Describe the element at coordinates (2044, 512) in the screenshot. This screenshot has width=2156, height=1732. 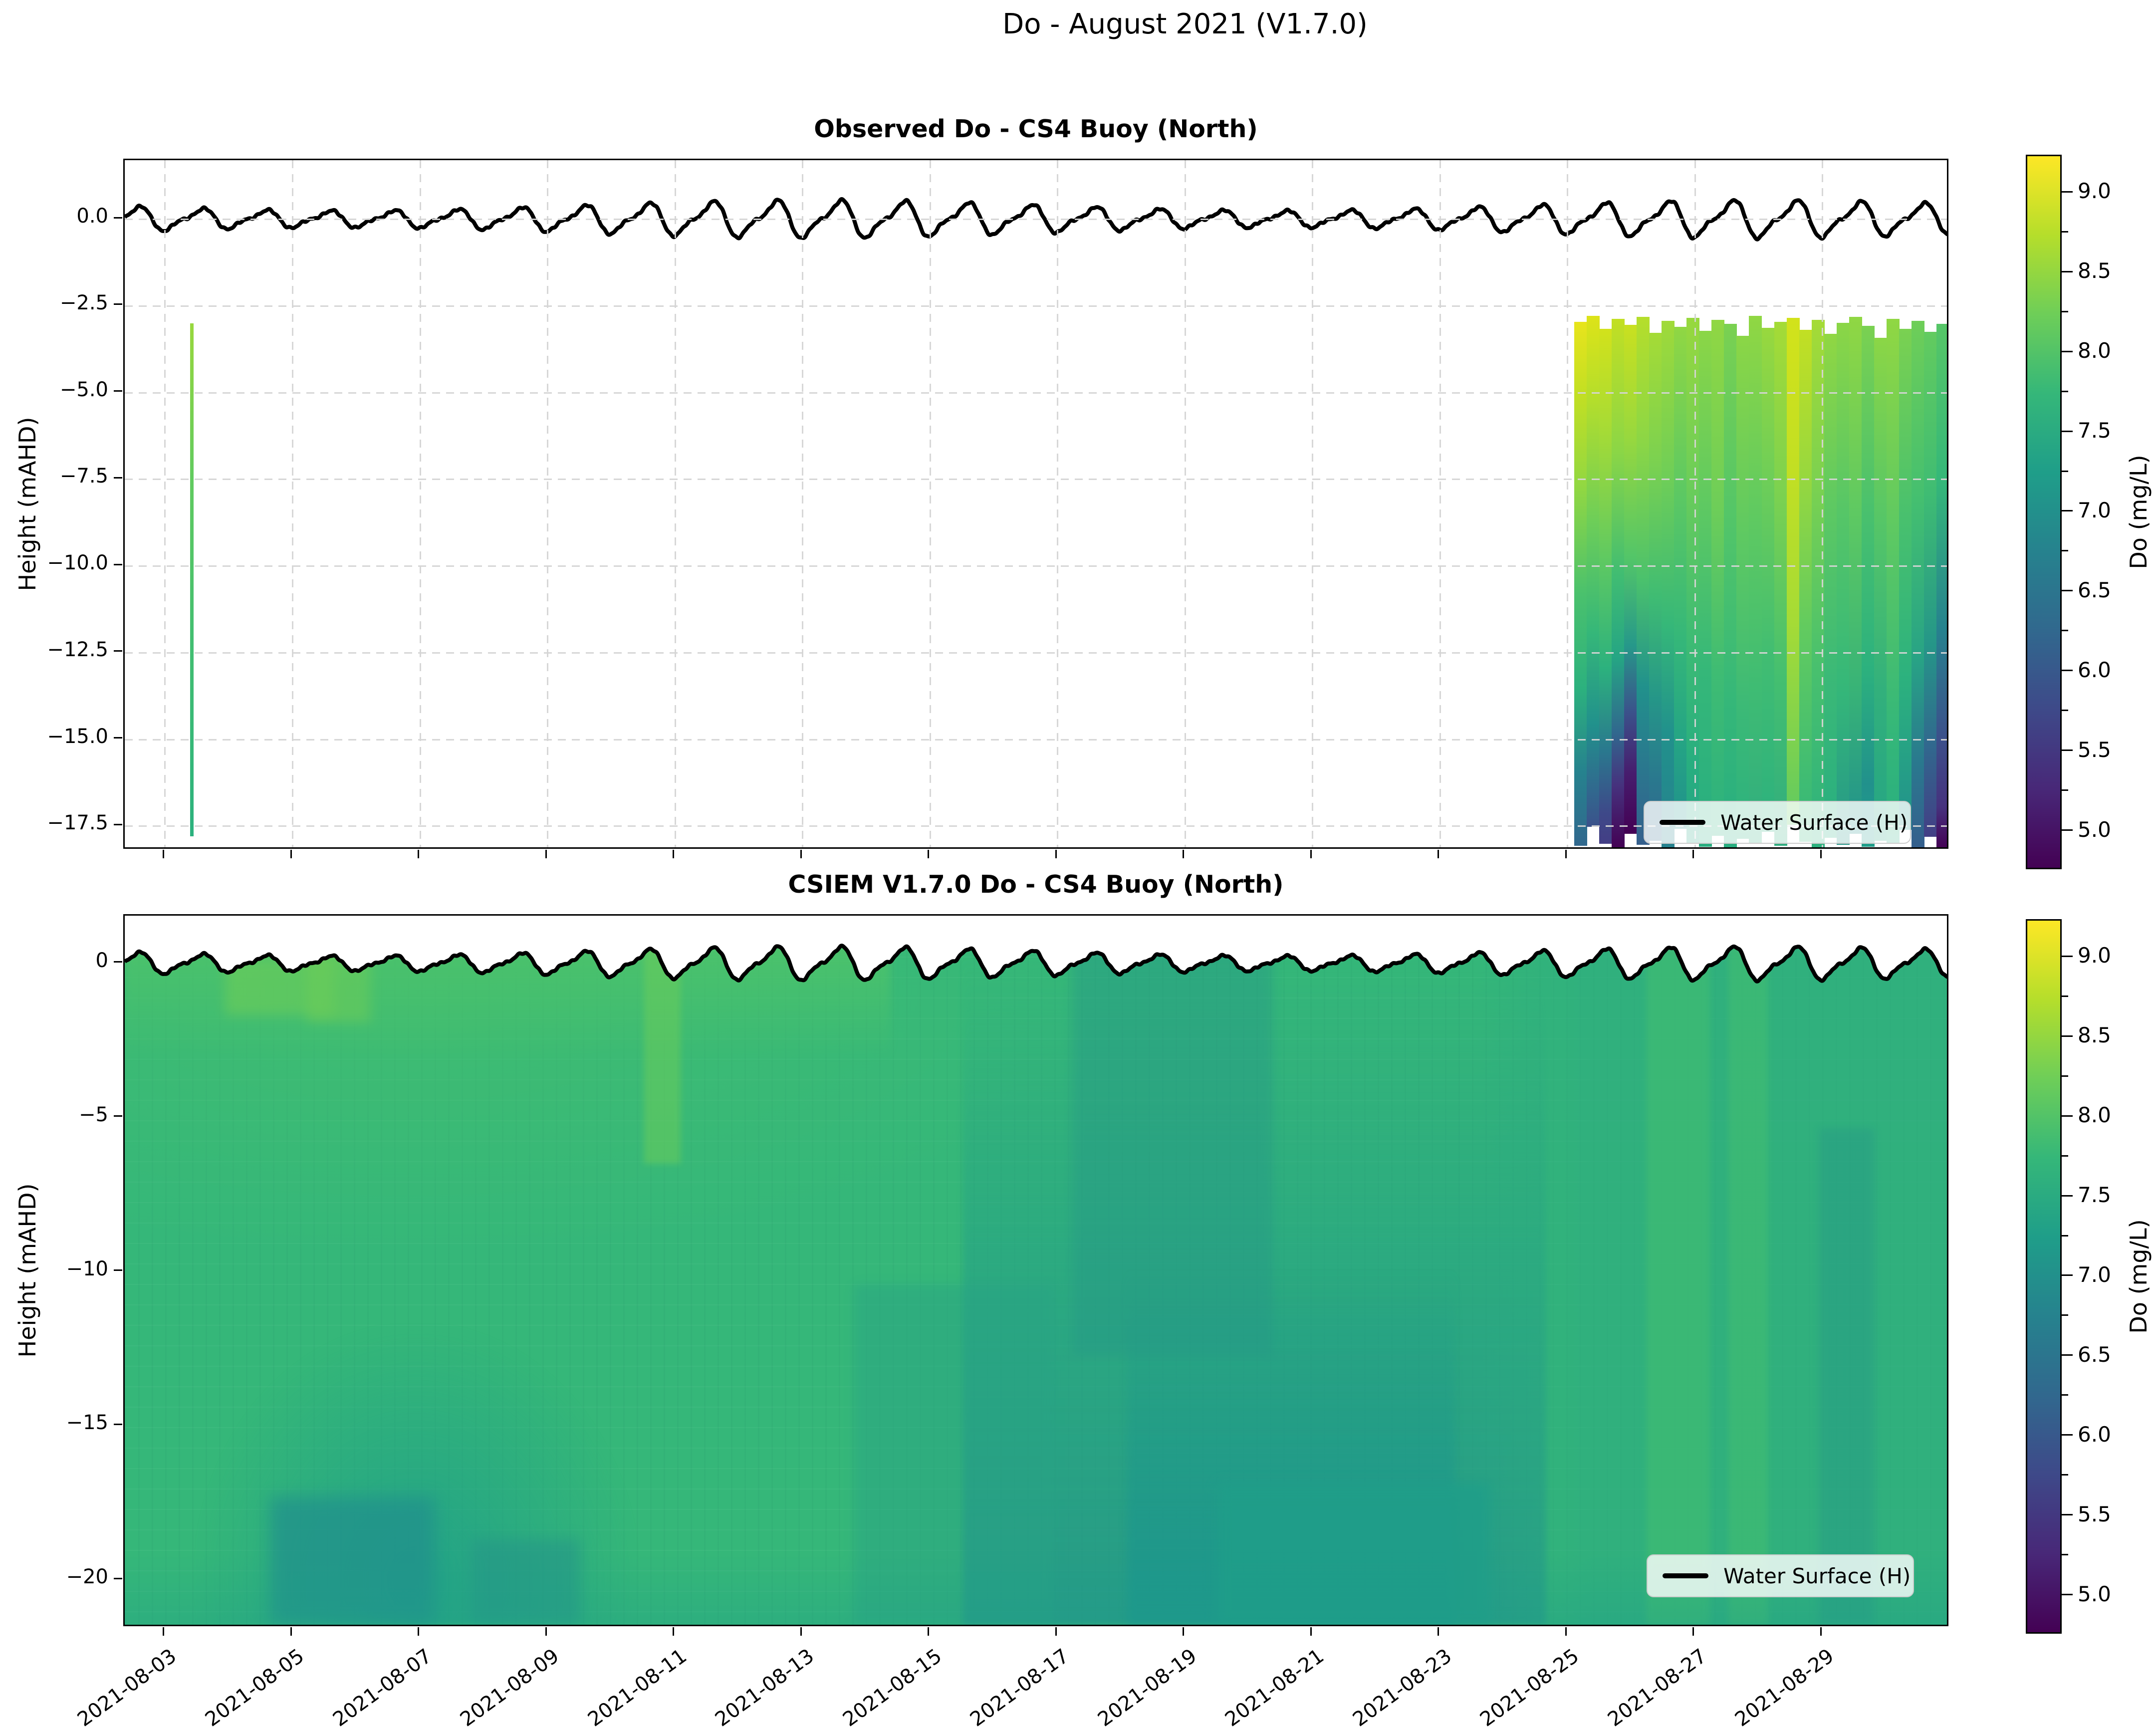
I see `colorbar-observed` at that location.